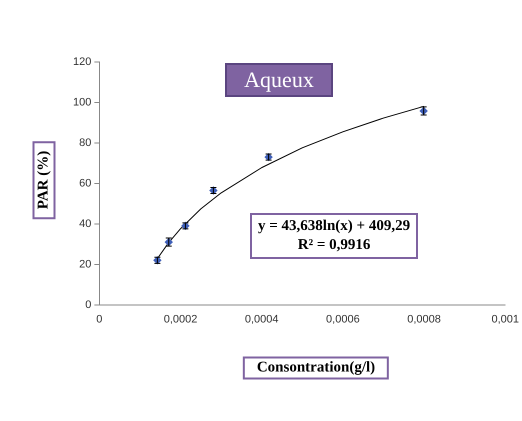 The height and width of the screenshot is (421, 522). What do you see at coordinates (181, 319) in the screenshot?
I see `x-tick-label: 0,0002` at bounding box center [181, 319].